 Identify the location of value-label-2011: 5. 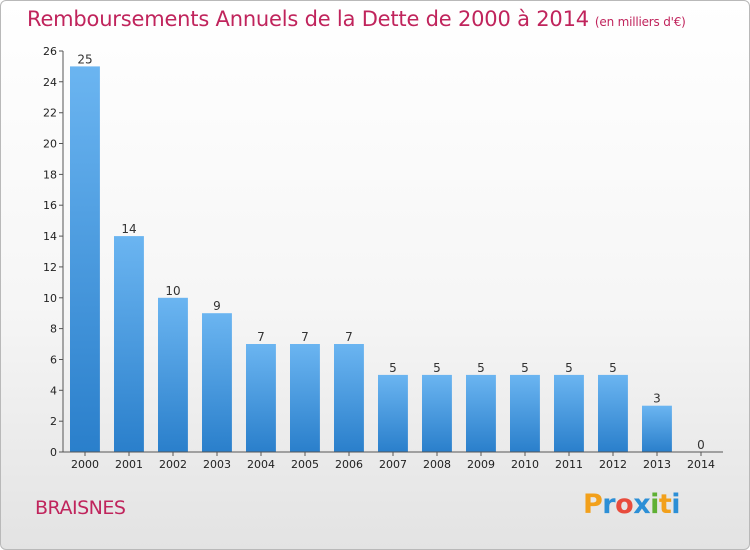
(569, 368).